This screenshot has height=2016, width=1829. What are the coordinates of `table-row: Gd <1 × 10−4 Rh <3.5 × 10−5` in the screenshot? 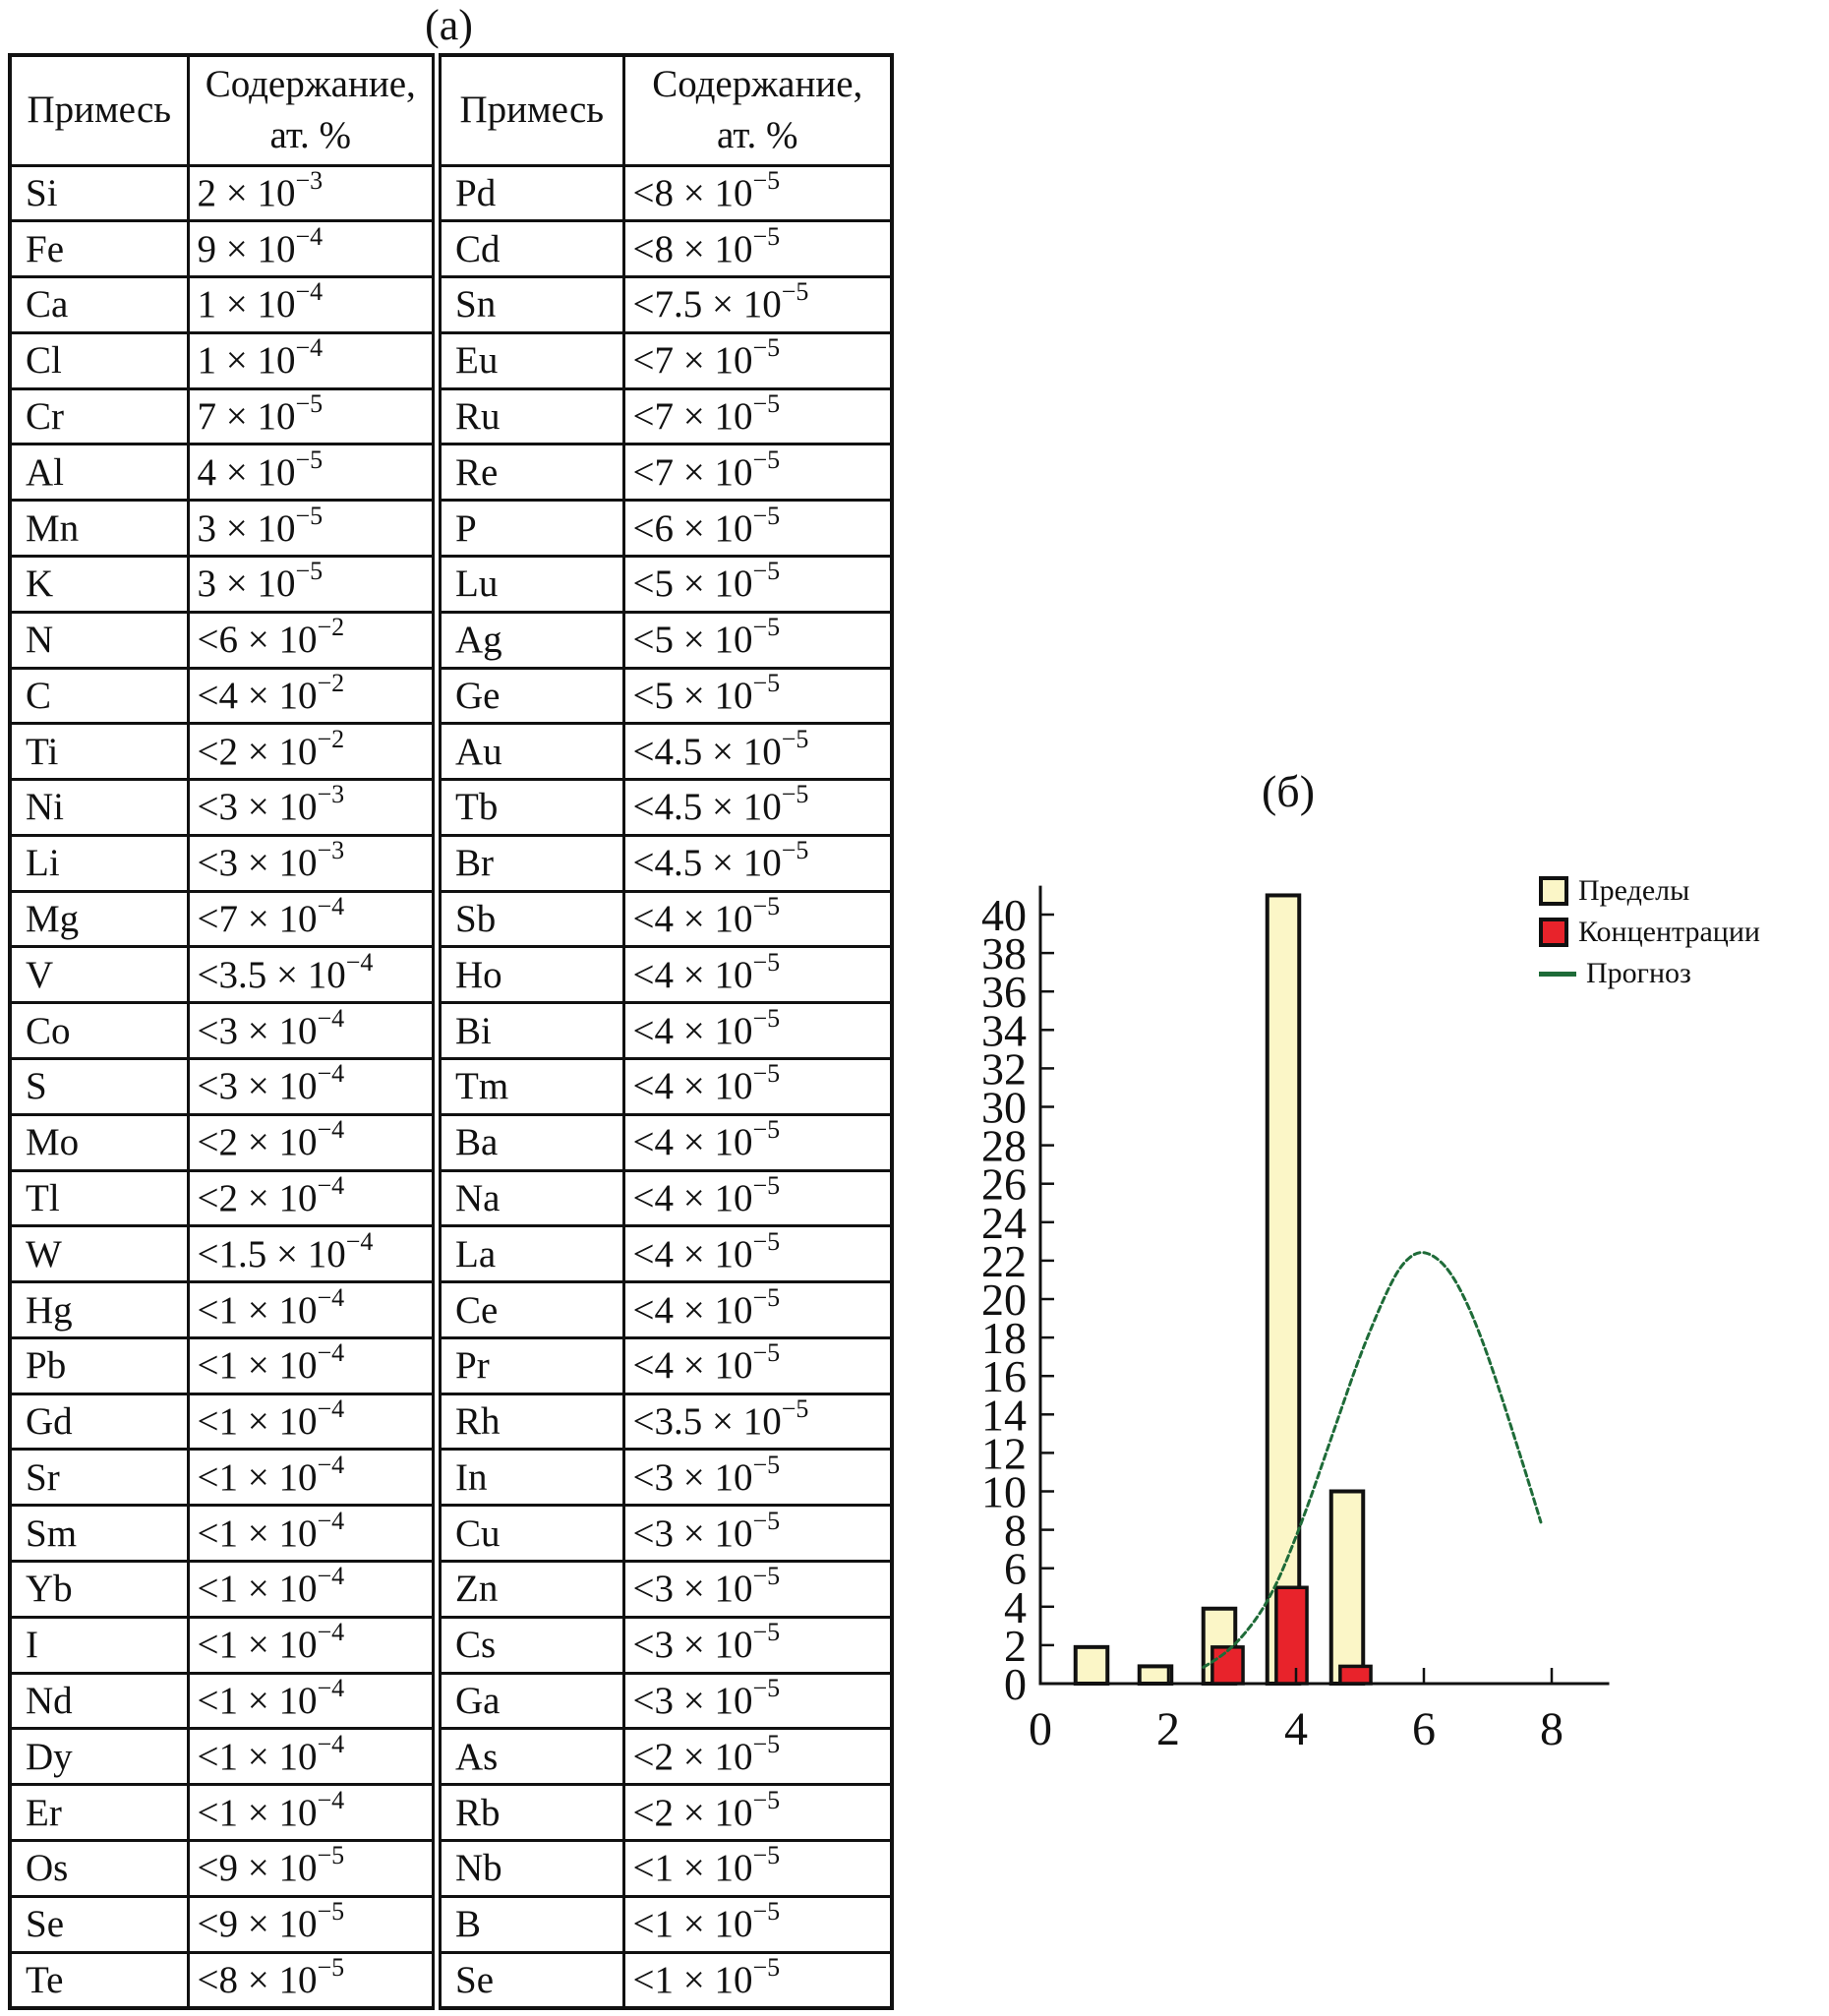 It's located at (451, 1422).